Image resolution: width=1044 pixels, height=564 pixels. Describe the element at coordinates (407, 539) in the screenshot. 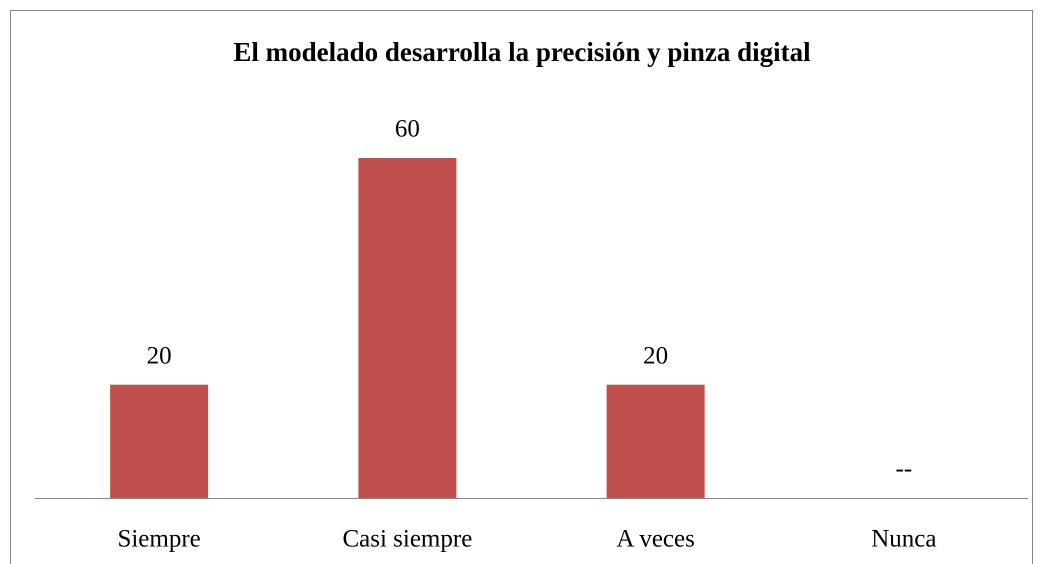

I see `x-tick-label: Casi siempre` at that location.